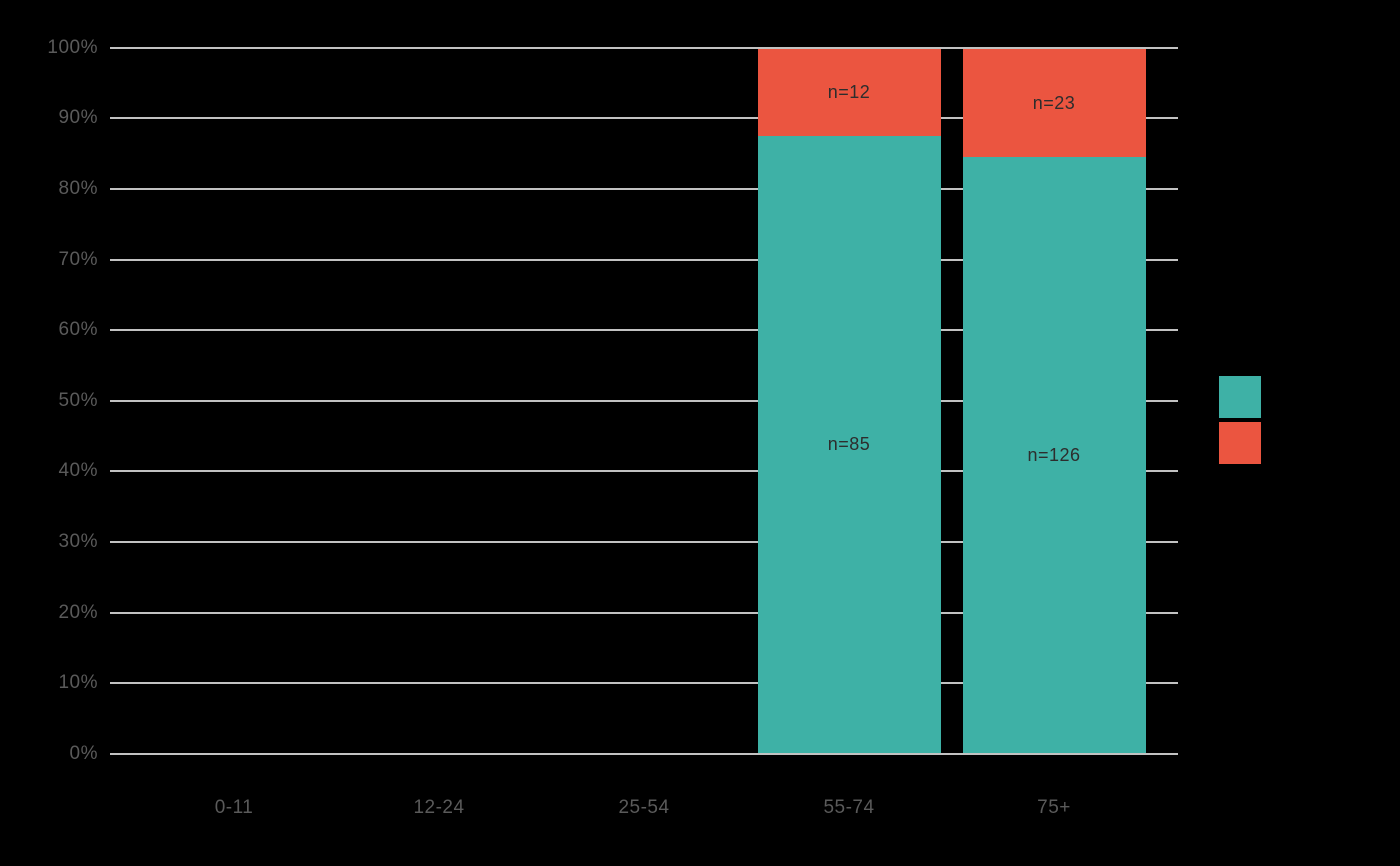  What do you see at coordinates (644, 807) in the screenshot?
I see `x-tick-label-25-54: 25-54` at bounding box center [644, 807].